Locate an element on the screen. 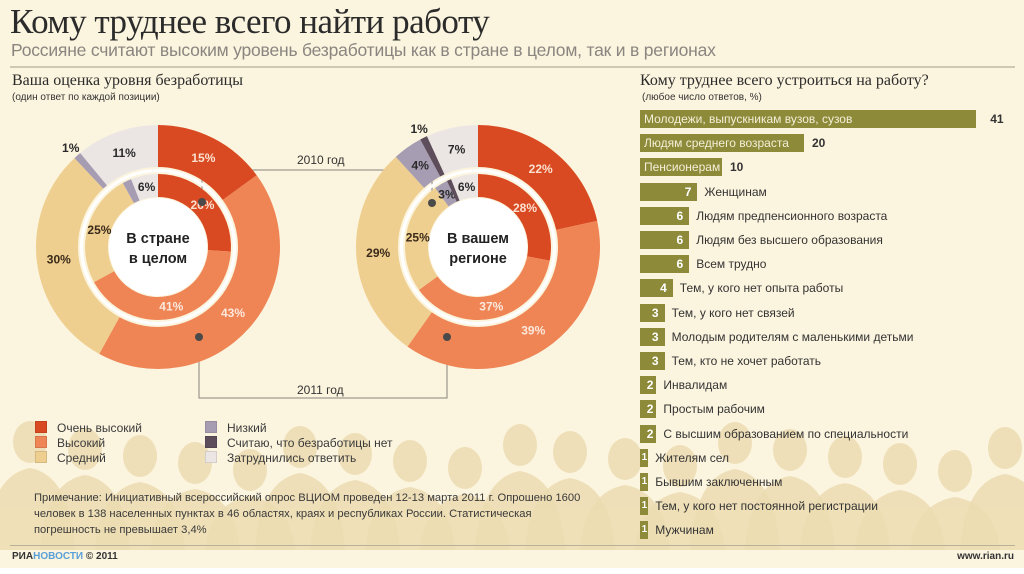  bar-label: Тем, кто не хочет работать is located at coordinates (746, 361).